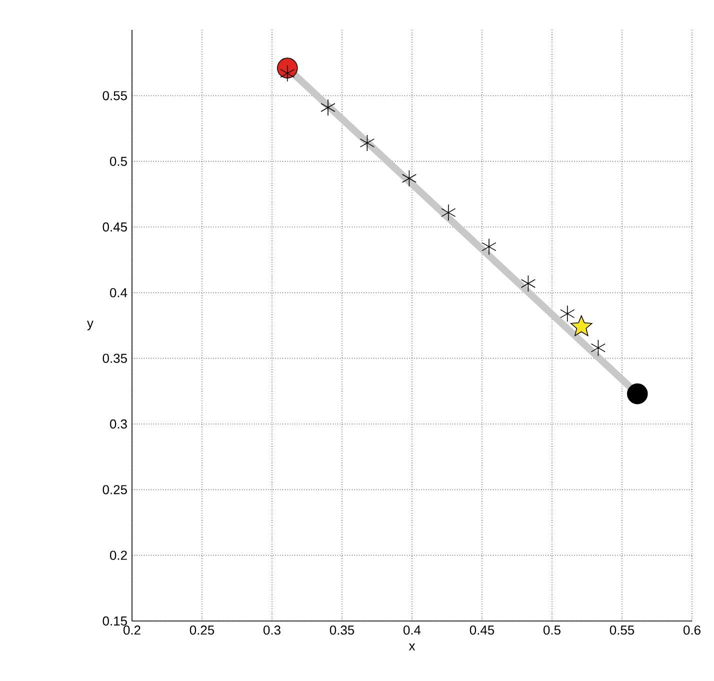  I want to click on y-tick-label: 0.35, so click(114, 358).